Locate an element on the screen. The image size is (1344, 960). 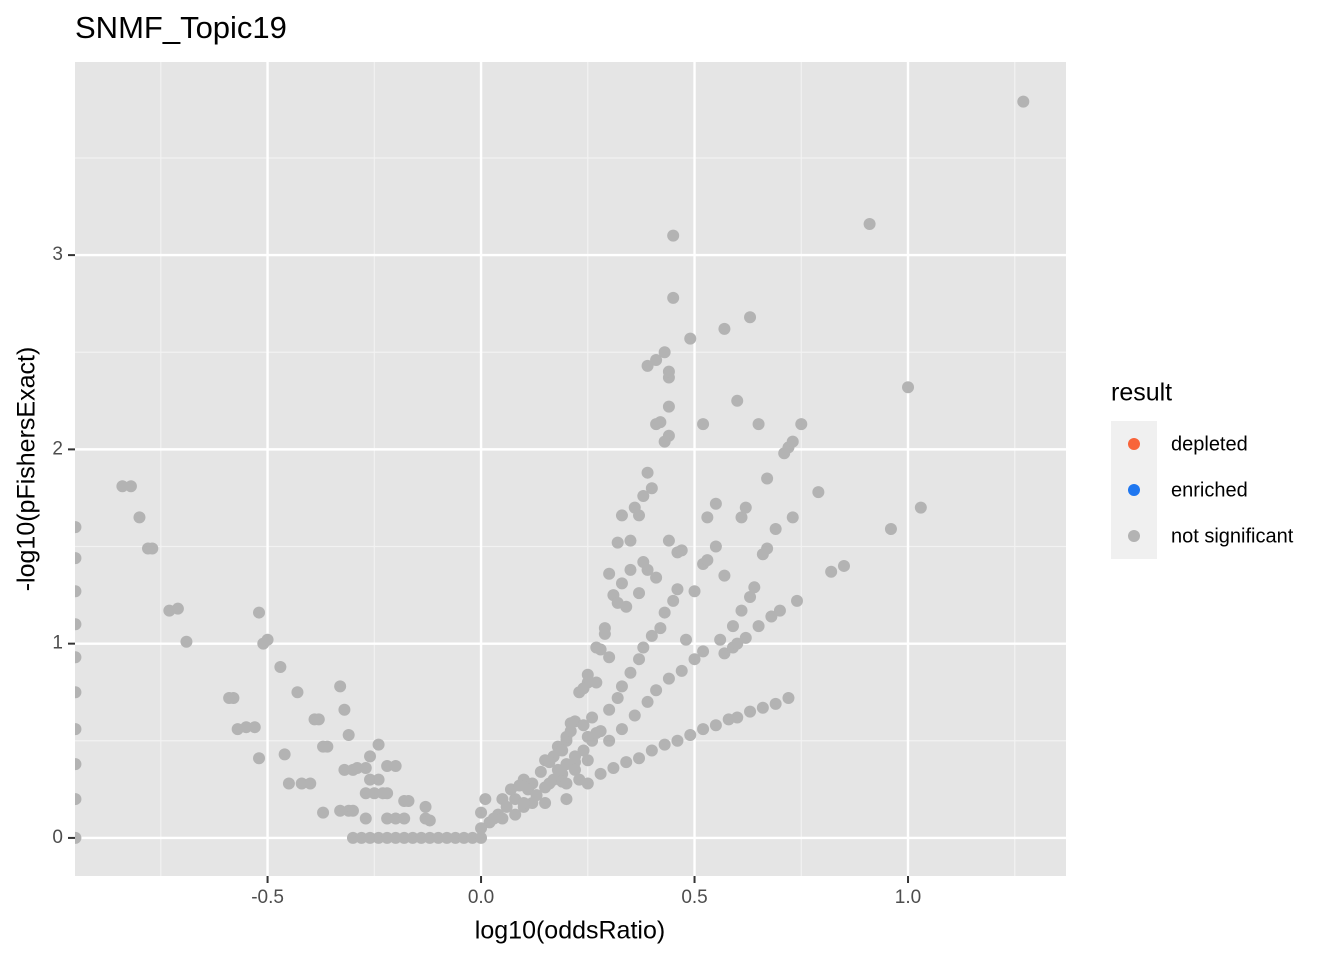
legend-label: depleted is located at coordinates (1209, 444).